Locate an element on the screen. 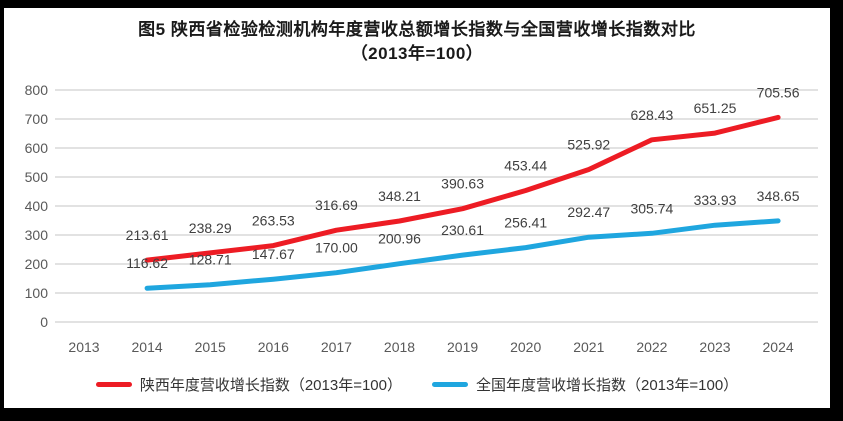 This screenshot has width=843, height=421. data-label: 390.63 is located at coordinates (462, 184).